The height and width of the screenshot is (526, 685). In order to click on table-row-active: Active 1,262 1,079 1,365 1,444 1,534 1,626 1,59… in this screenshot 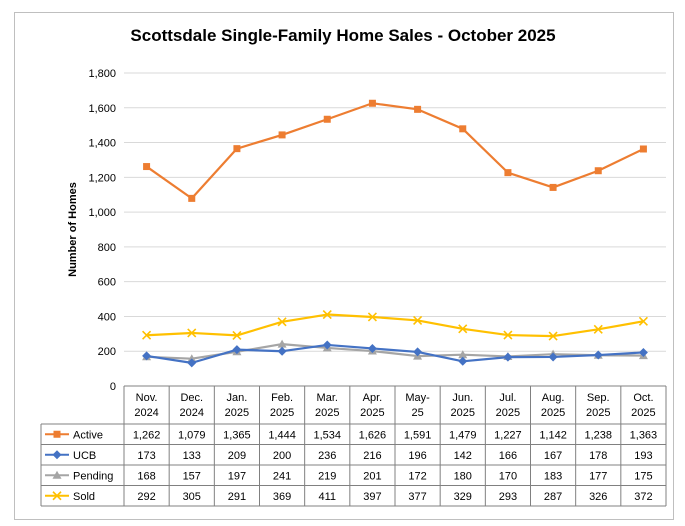, I will do `click(351, 435)`.